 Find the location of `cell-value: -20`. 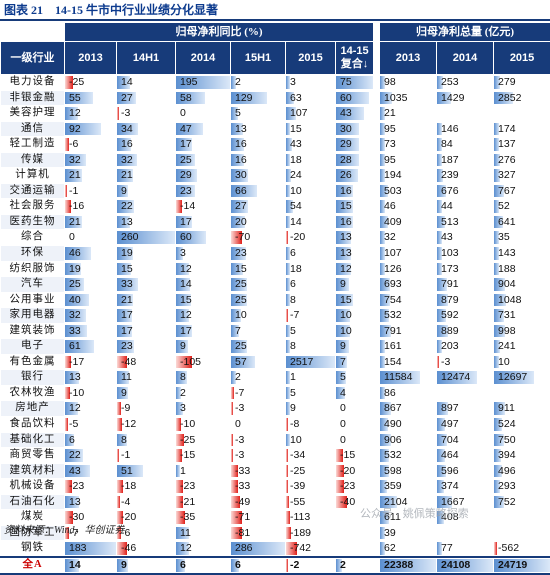

cell-value: -20 is located at coordinates (345, 471).